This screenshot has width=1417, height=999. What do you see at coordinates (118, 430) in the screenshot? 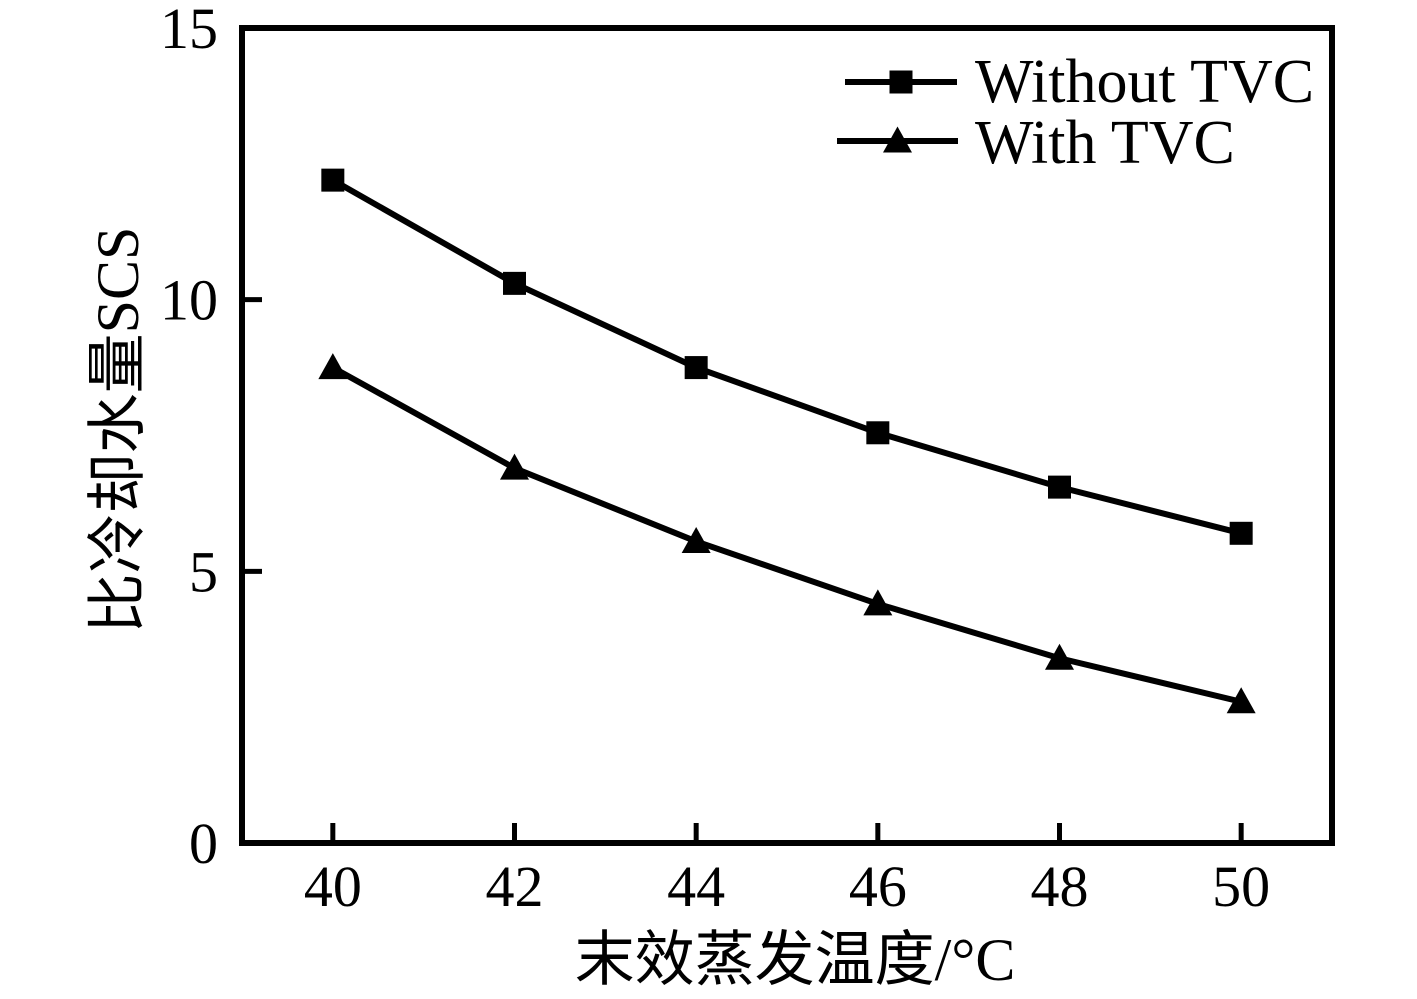
I see `y-axis-label: 比冷却水量SCS` at bounding box center [118, 430].